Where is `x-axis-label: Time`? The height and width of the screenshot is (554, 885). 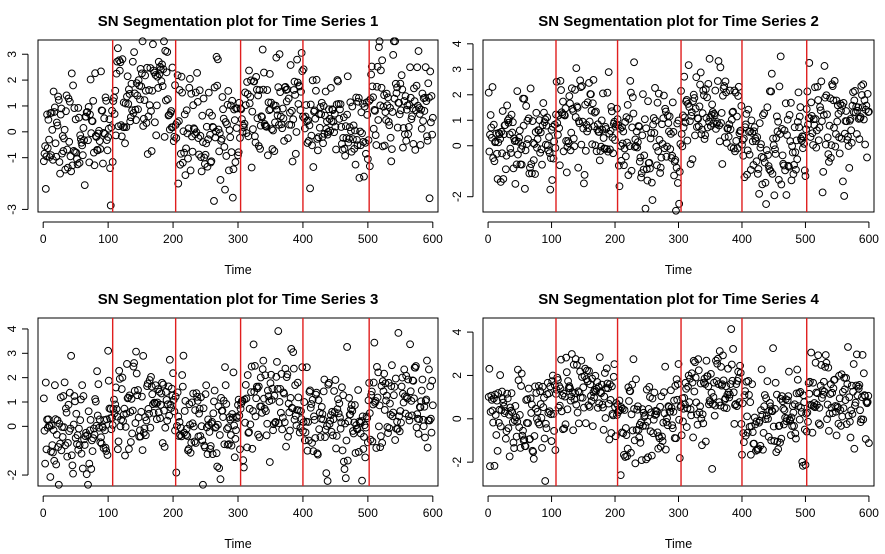 x-axis-label: Time is located at coordinates (237, 544).